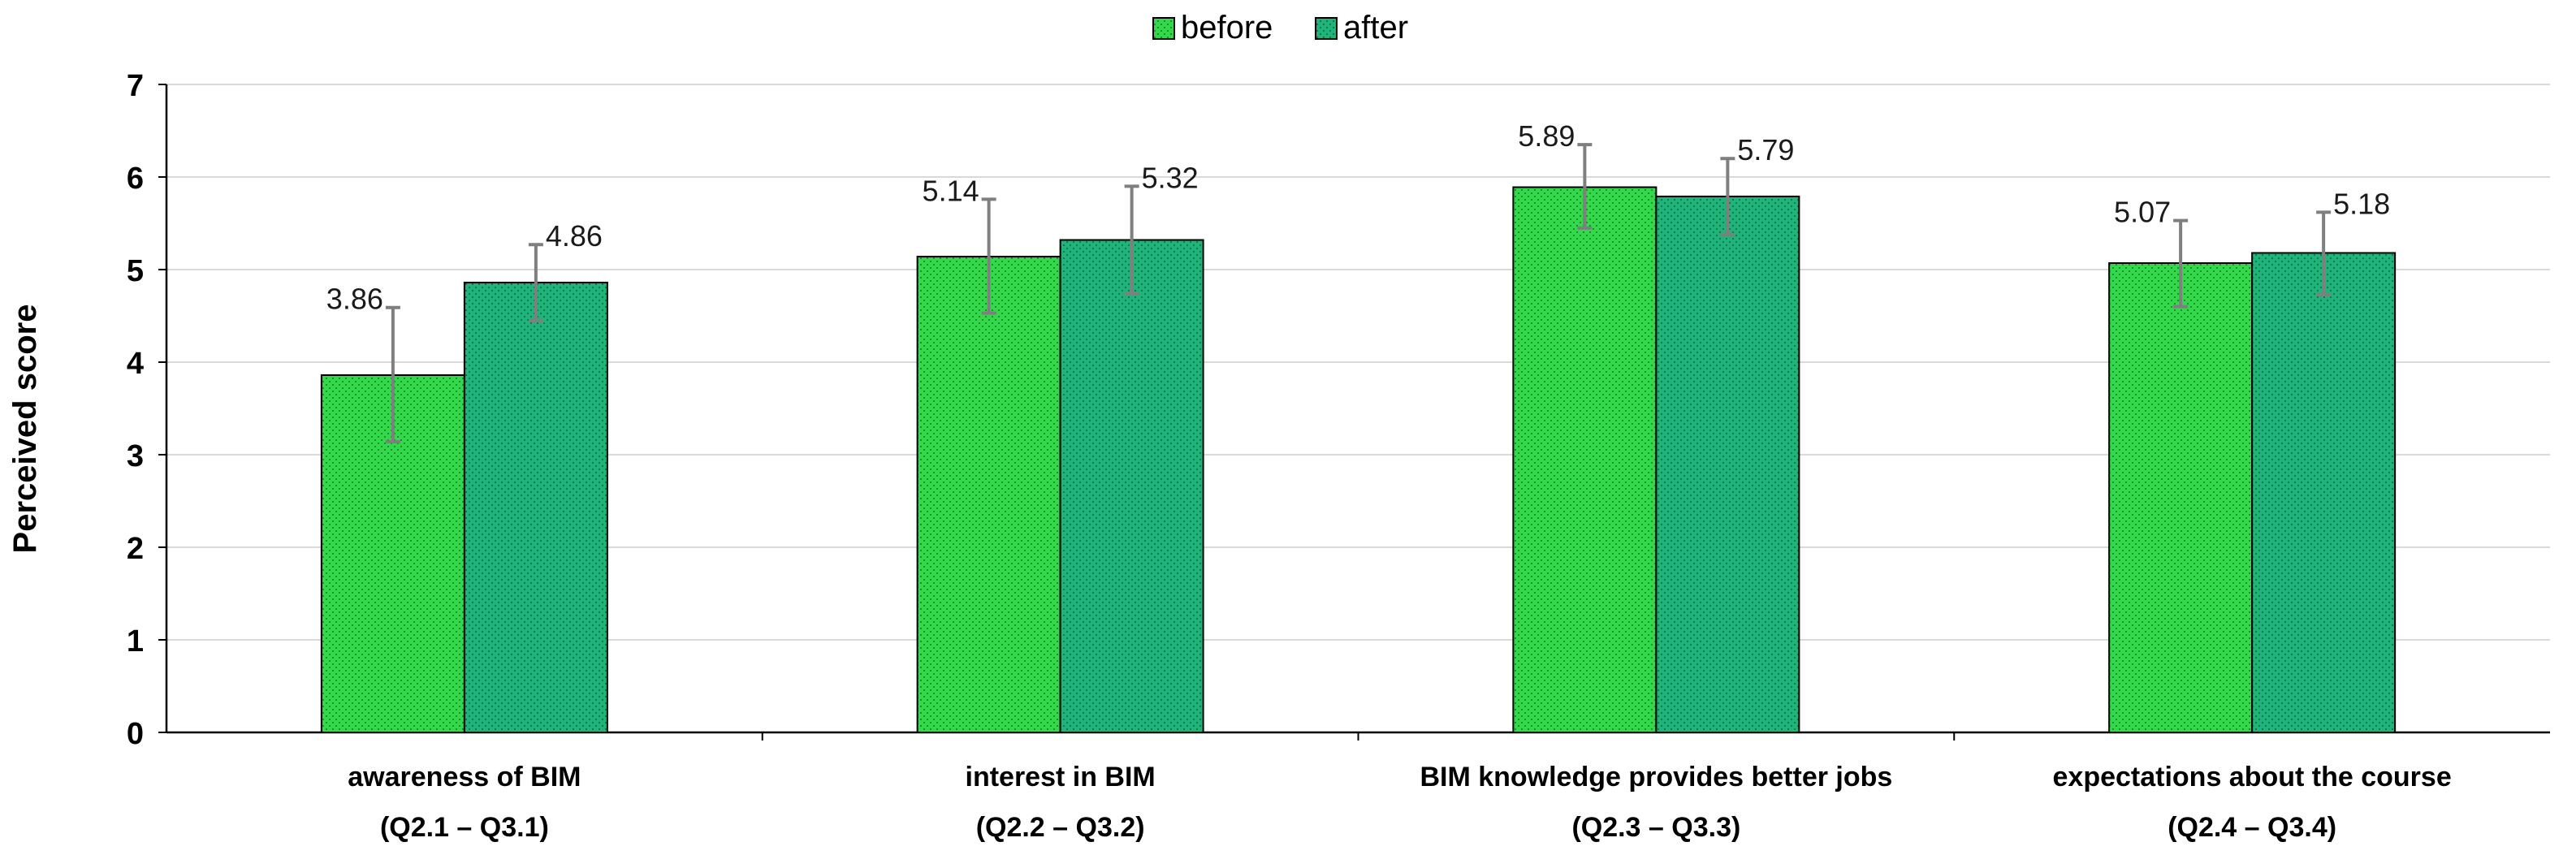 The image size is (2576, 868). Describe the element at coordinates (136, 734) in the screenshot. I see `y-tick-label: 0` at that location.